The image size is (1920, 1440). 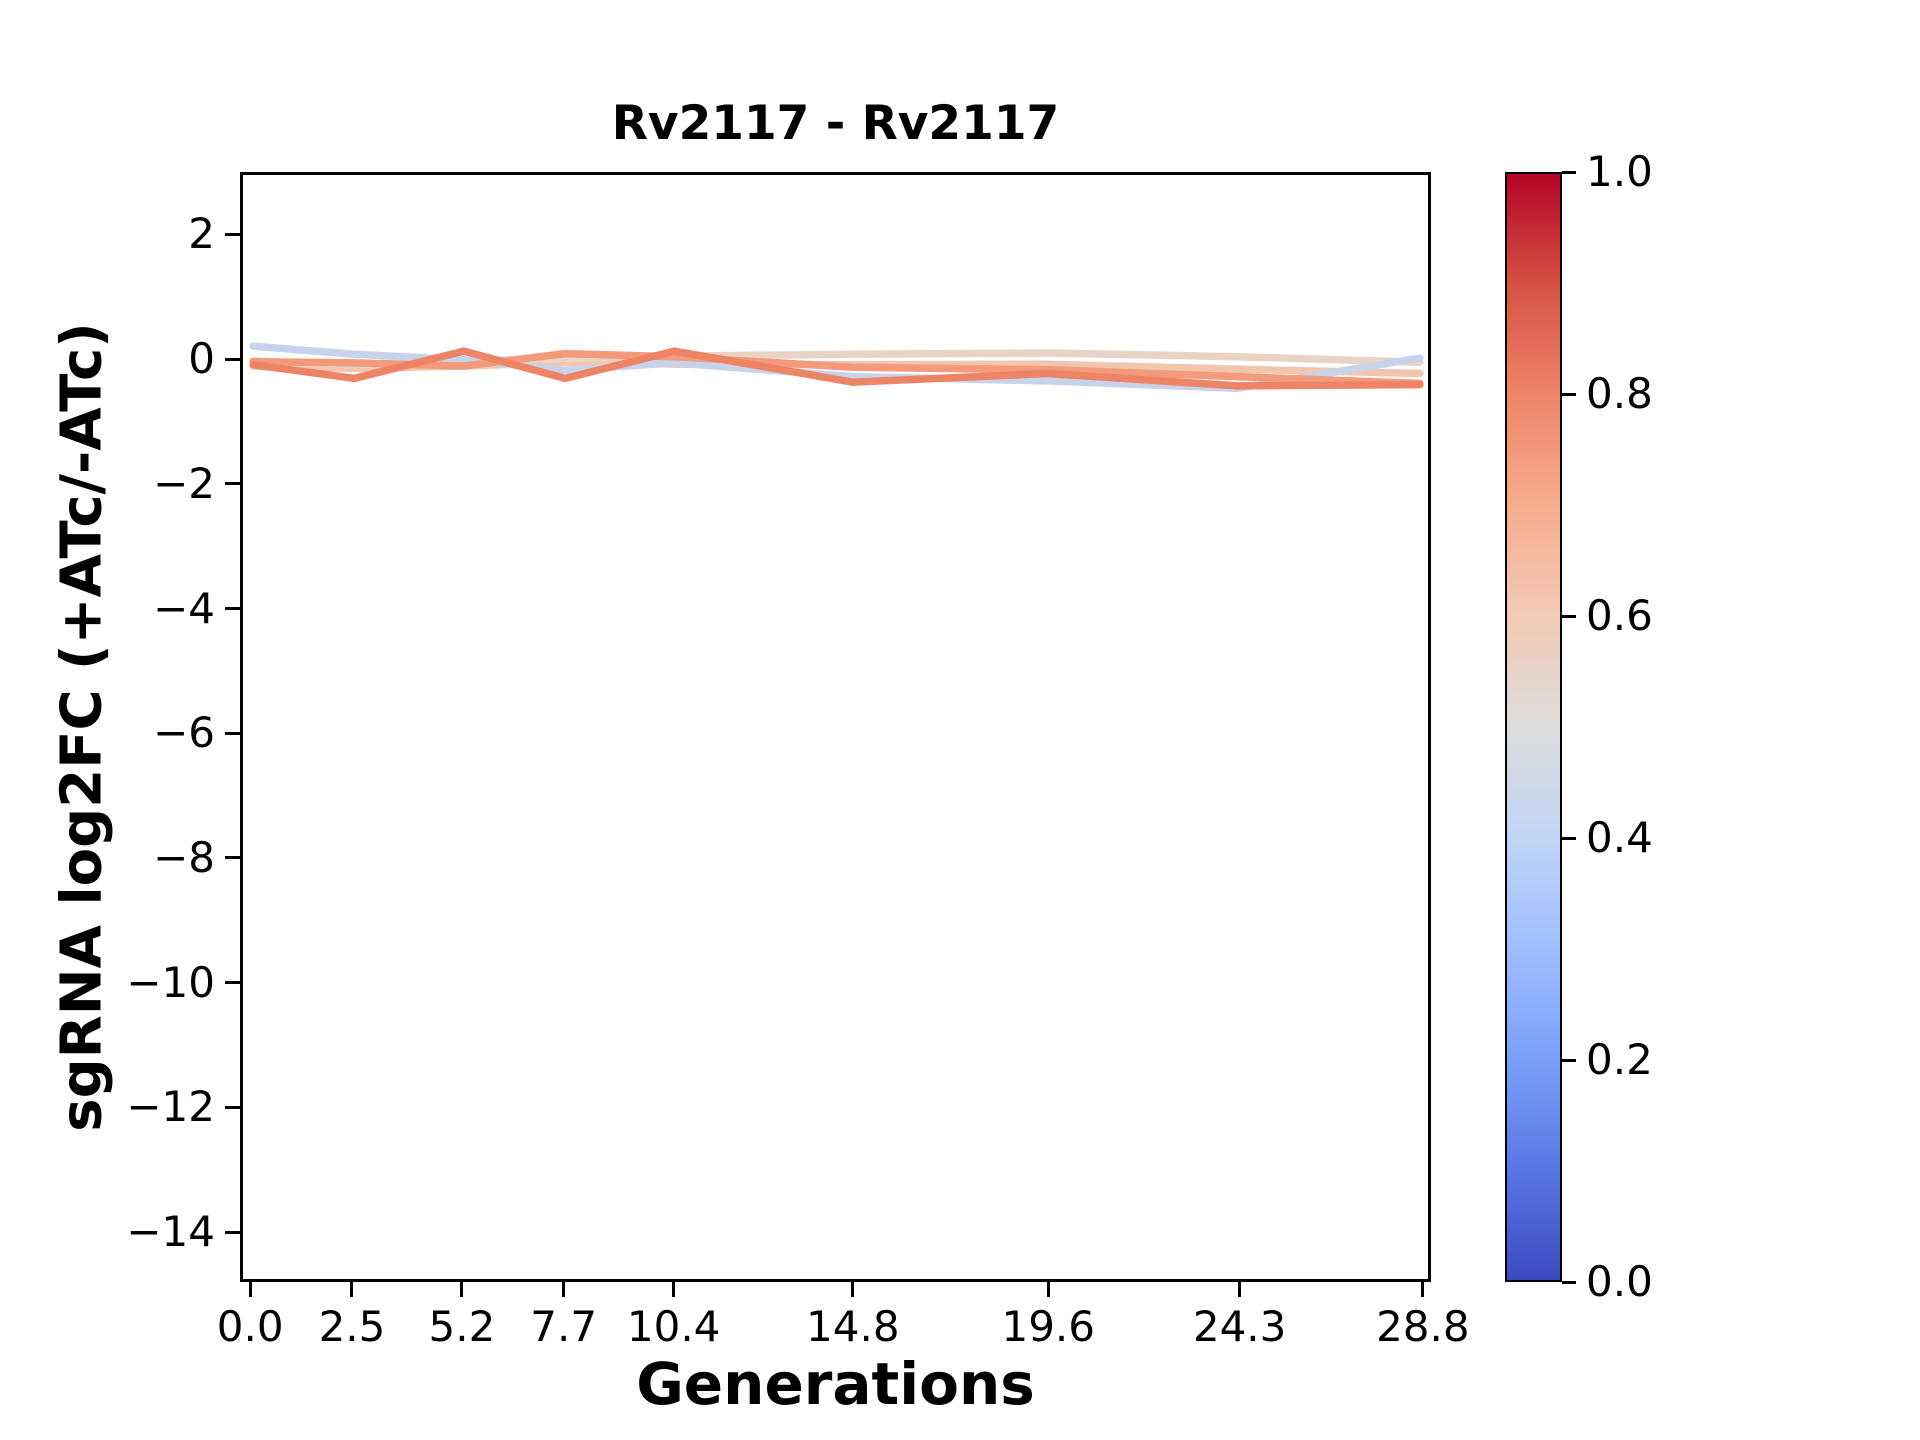 I want to click on colorbar-tick-label: 0.4, so click(x=1619, y=837).